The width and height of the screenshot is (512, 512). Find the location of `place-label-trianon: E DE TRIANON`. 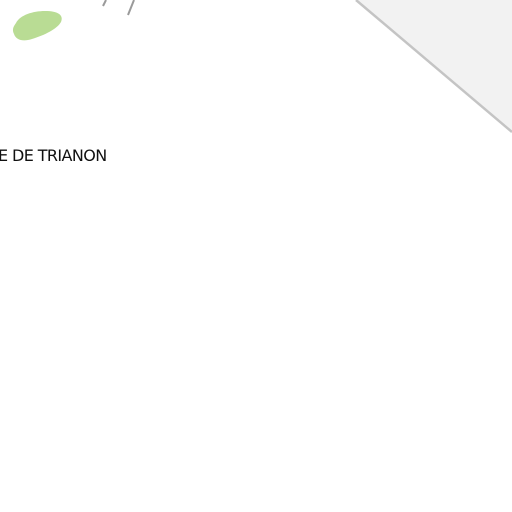

place-label-trianon: E DE TRIANON is located at coordinates (53, 155).